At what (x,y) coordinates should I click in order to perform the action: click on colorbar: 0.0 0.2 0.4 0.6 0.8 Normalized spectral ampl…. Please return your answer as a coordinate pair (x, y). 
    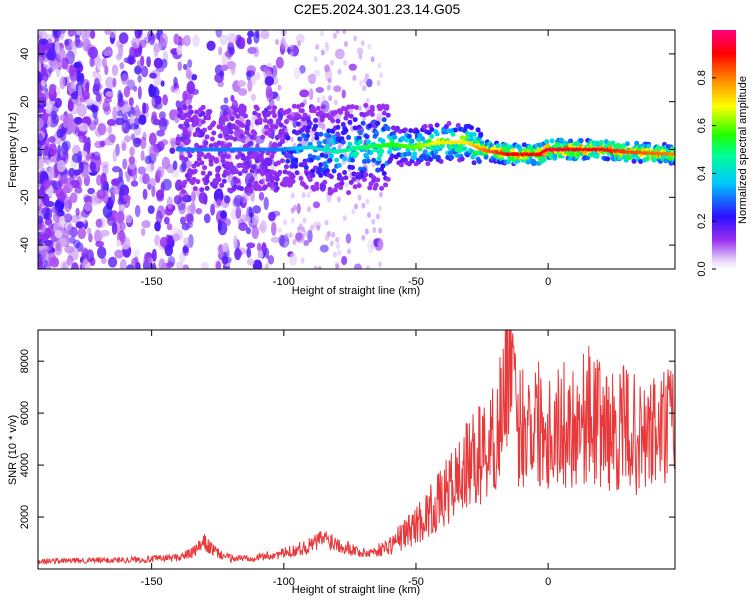
    Looking at the image, I should click on (722, 153).